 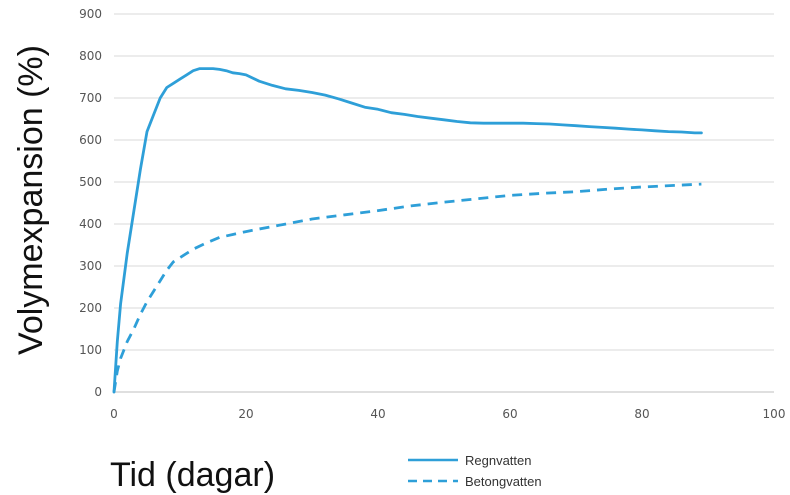 I want to click on legend-label-betongvatten: Betongvatten, so click(x=503, y=481).